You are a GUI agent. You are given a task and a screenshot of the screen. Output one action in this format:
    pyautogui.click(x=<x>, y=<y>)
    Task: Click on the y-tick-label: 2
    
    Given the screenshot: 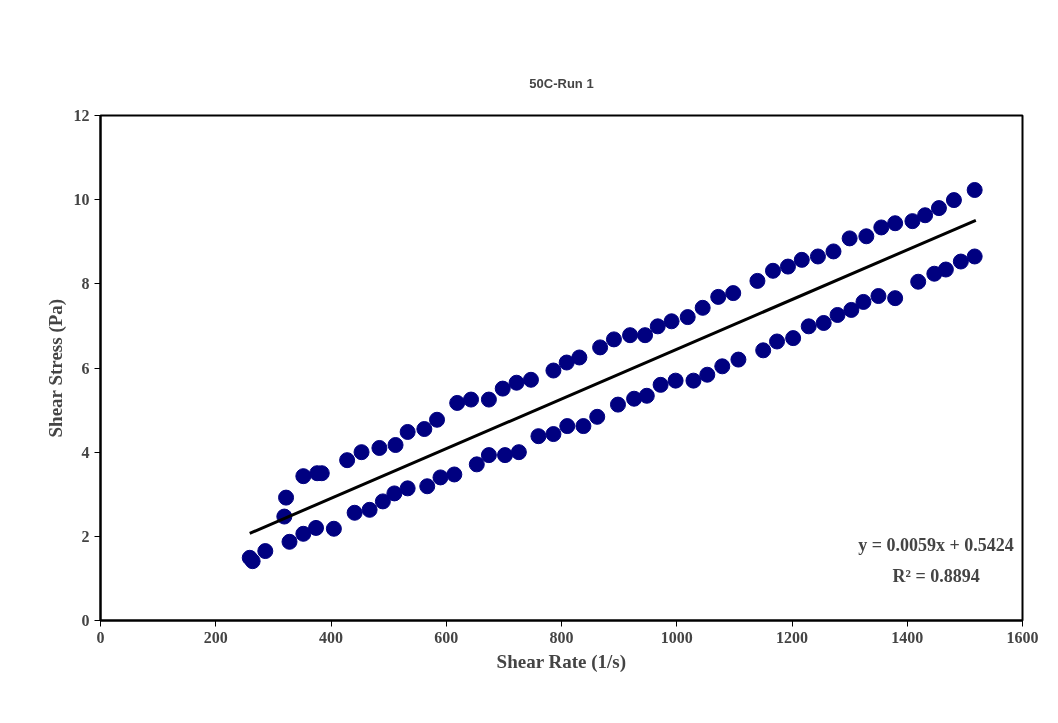 What is the action you would take?
    pyautogui.click(x=85, y=536)
    